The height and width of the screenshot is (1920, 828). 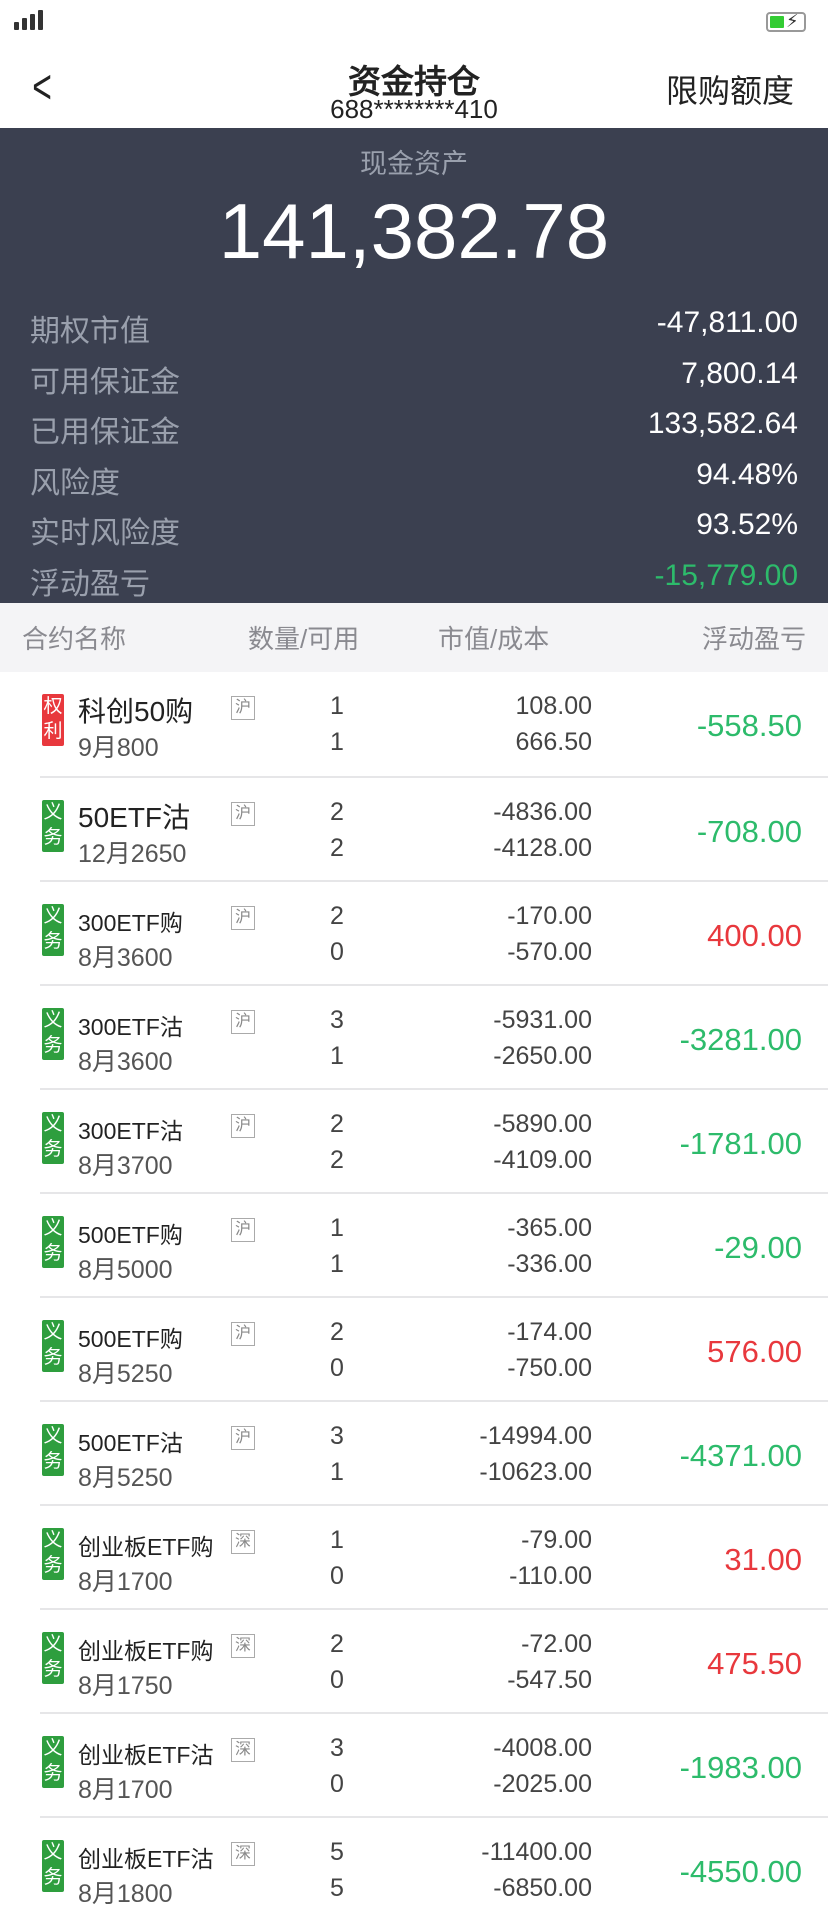 I want to click on summary-value: 94.48%, so click(x=747, y=474).